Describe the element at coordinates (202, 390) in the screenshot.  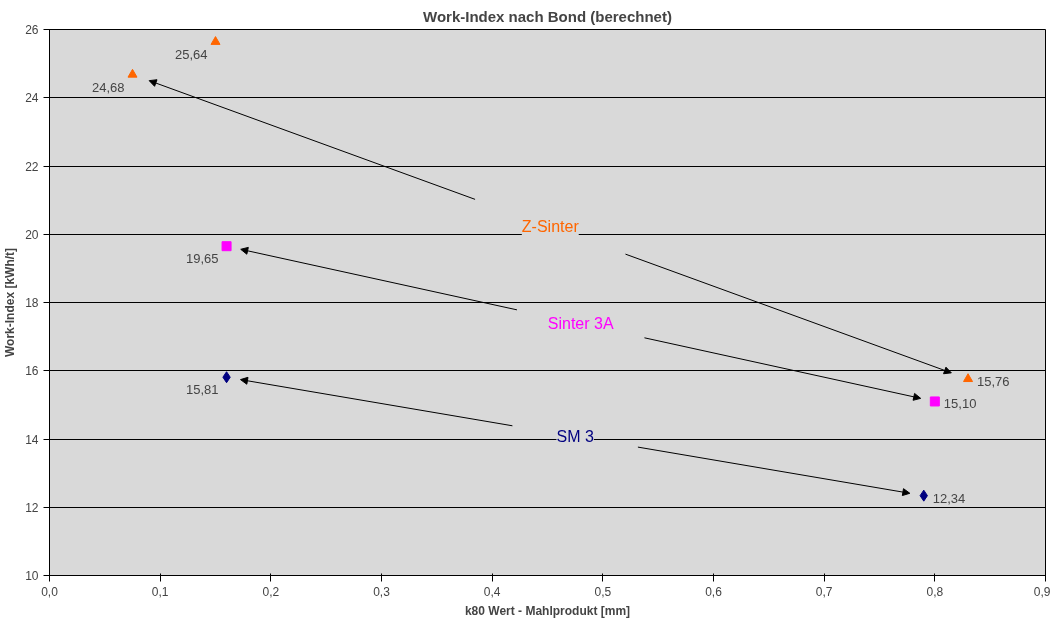
I see `data-label: 15,81` at that location.